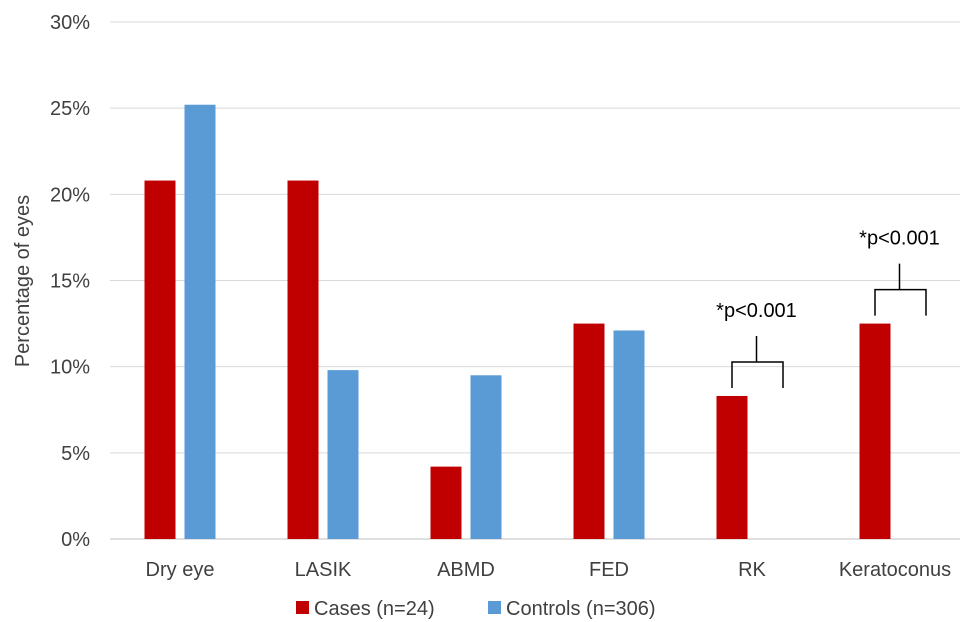  What do you see at coordinates (303, 359) in the screenshot?
I see `bar-cases-lasik` at bounding box center [303, 359].